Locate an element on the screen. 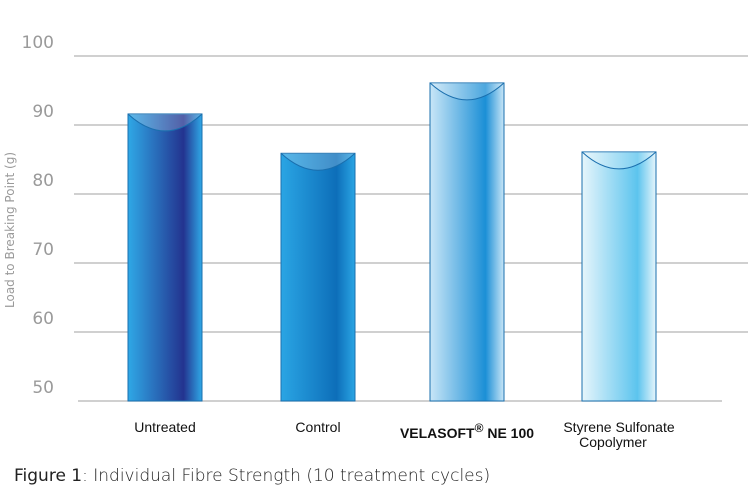 The width and height of the screenshot is (748, 497). caption-label: Figure 1 is located at coordinates (48, 476).